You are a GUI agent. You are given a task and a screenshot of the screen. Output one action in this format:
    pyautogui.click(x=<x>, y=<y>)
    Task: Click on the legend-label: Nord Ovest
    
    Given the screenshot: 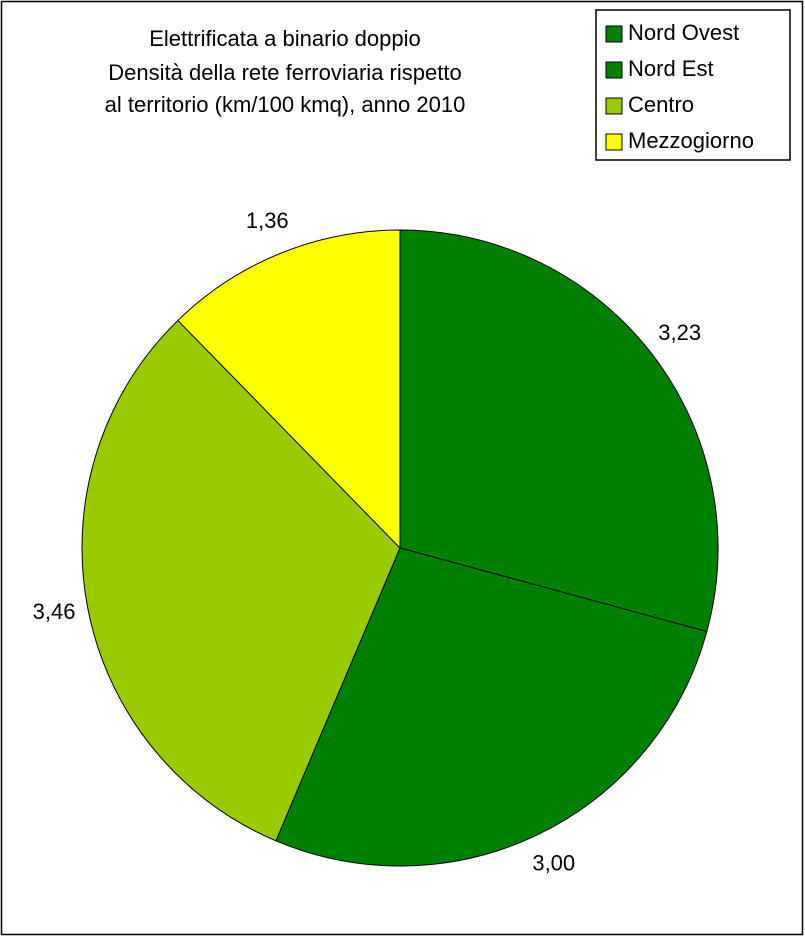 What is the action you would take?
    pyautogui.click(x=683, y=32)
    